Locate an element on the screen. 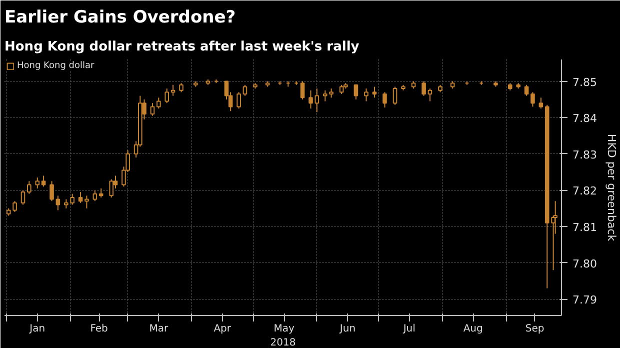 The width and height of the screenshot is (620, 348). y-tick-label: 7.84 is located at coordinates (584, 119).